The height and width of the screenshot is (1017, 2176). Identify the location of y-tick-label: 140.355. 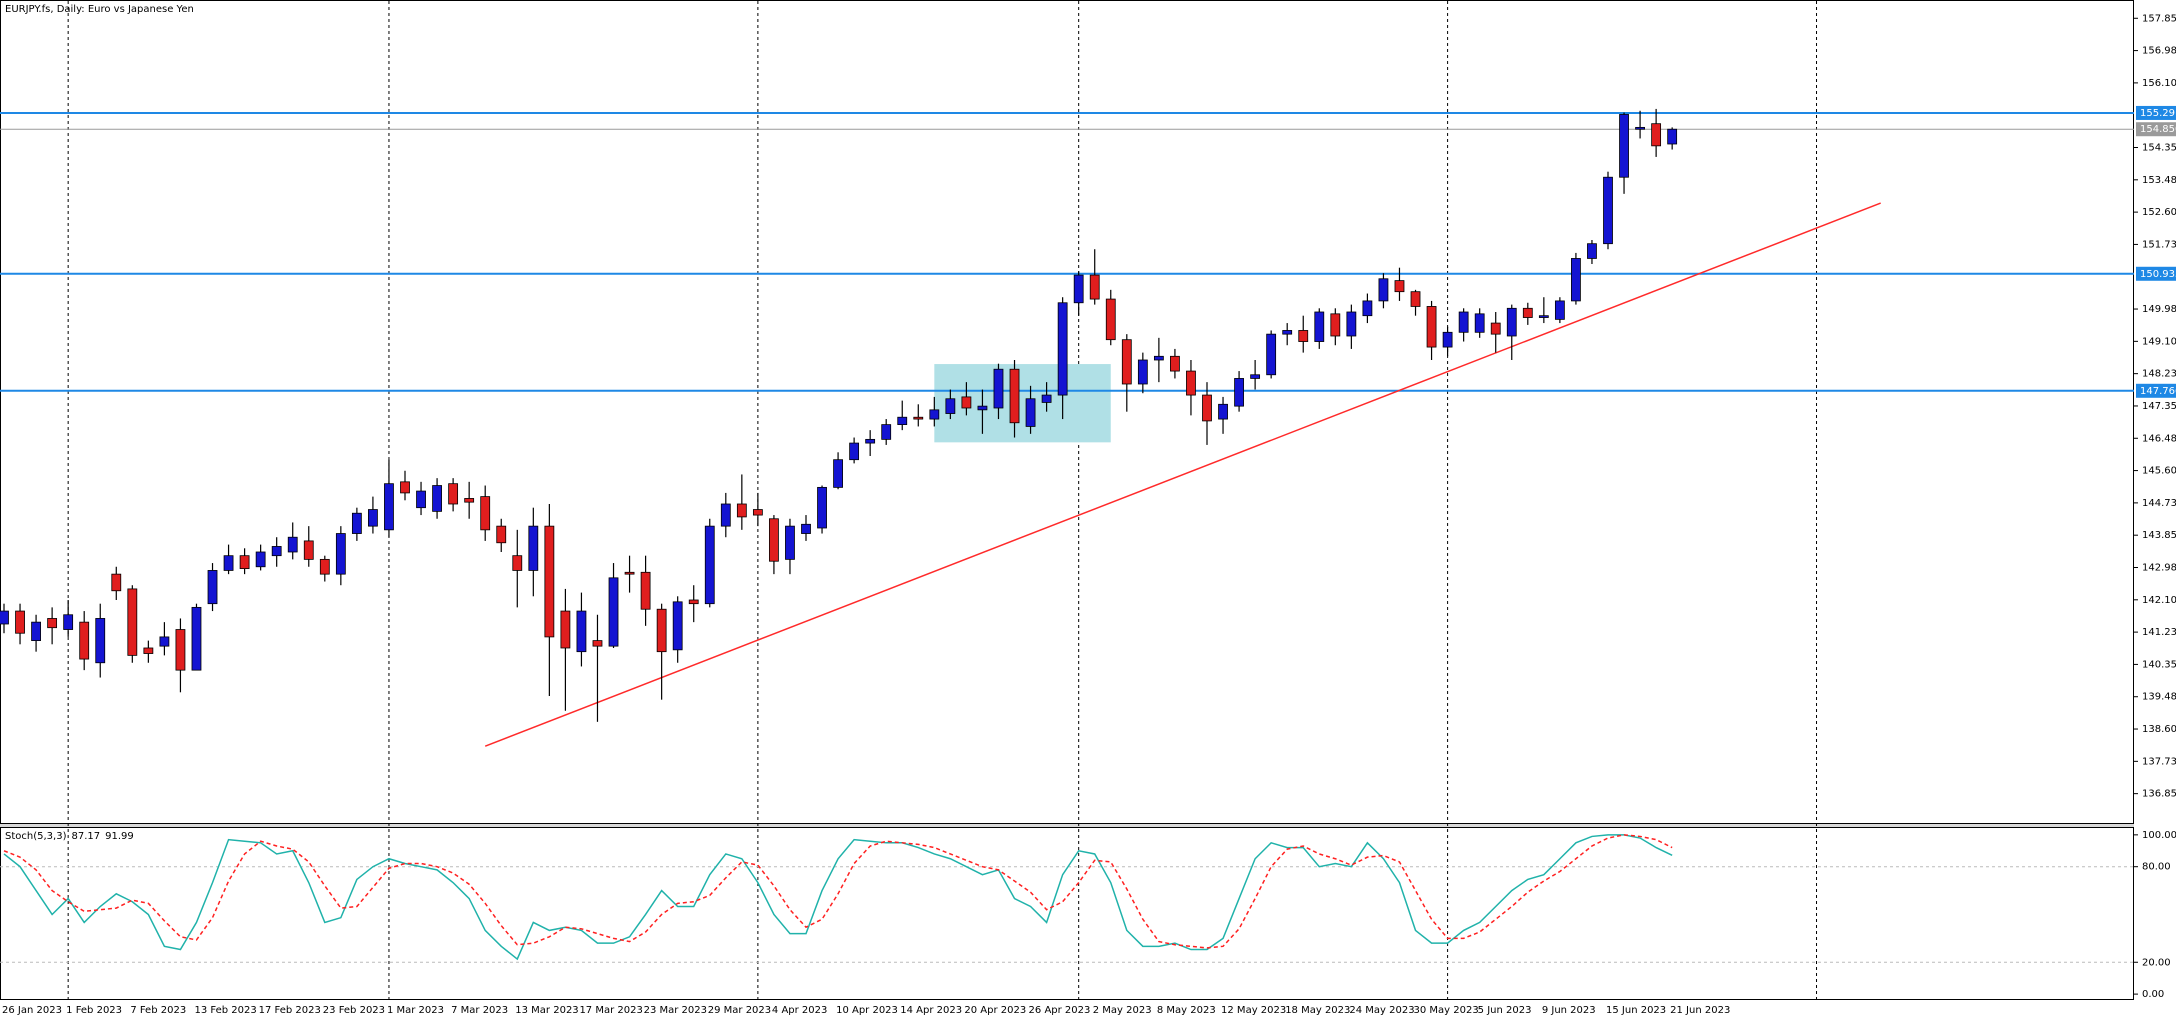
(2159, 664).